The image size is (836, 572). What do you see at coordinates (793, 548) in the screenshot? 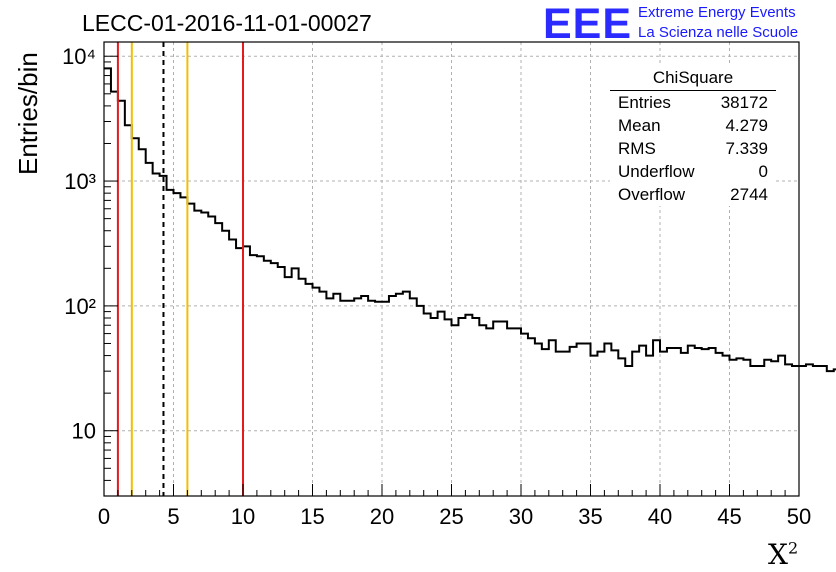
I see `x-axis-label-sup: 2` at bounding box center [793, 548].